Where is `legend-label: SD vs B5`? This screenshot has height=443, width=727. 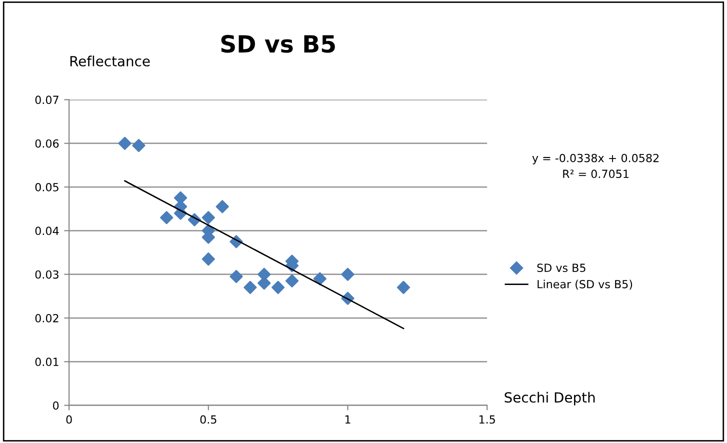 legend-label: SD vs B5 is located at coordinates (561, 268).